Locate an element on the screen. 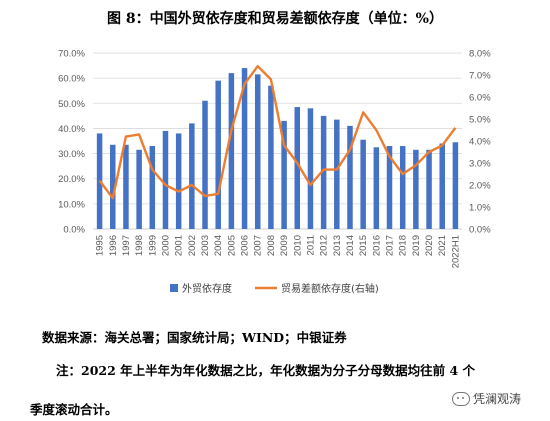 This screenshot has height=421, width=550. x-tick-label: 2000 is located at coordinates (165, 245).